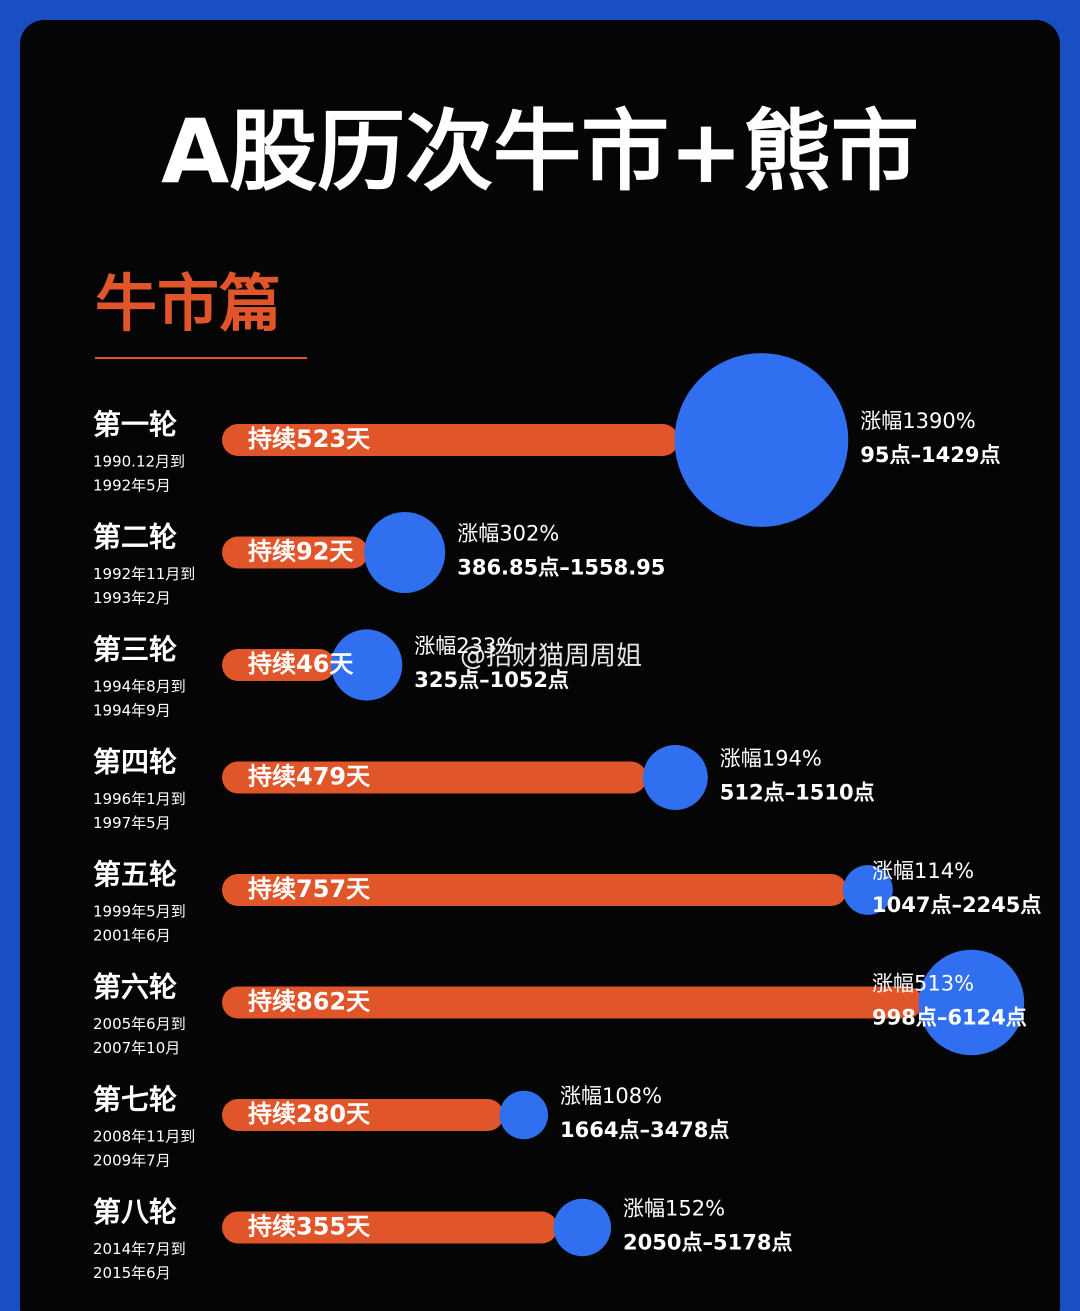  Describe the element at coordinates (132, 1273) in the screenshot. I see `period-end: 2015年6月` at that location.